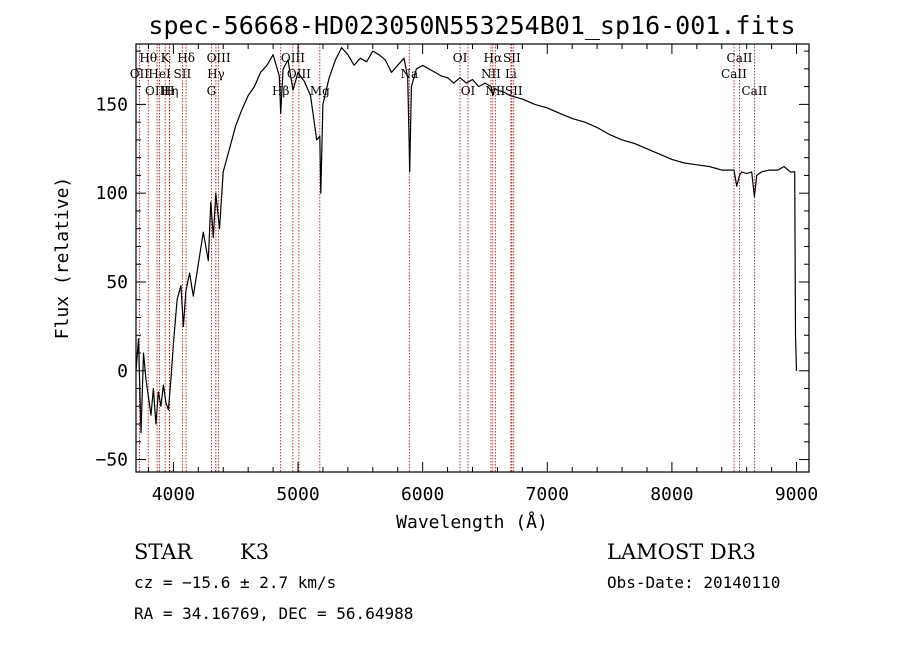  I want to click on spectral-line-label: K, so click(166, 58).